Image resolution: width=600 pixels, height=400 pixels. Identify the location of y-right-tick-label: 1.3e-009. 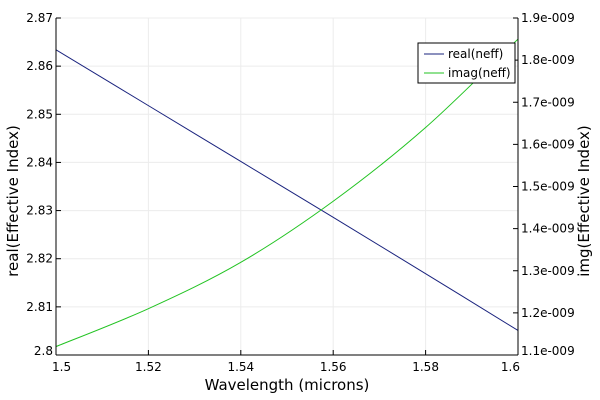
(548, 271).